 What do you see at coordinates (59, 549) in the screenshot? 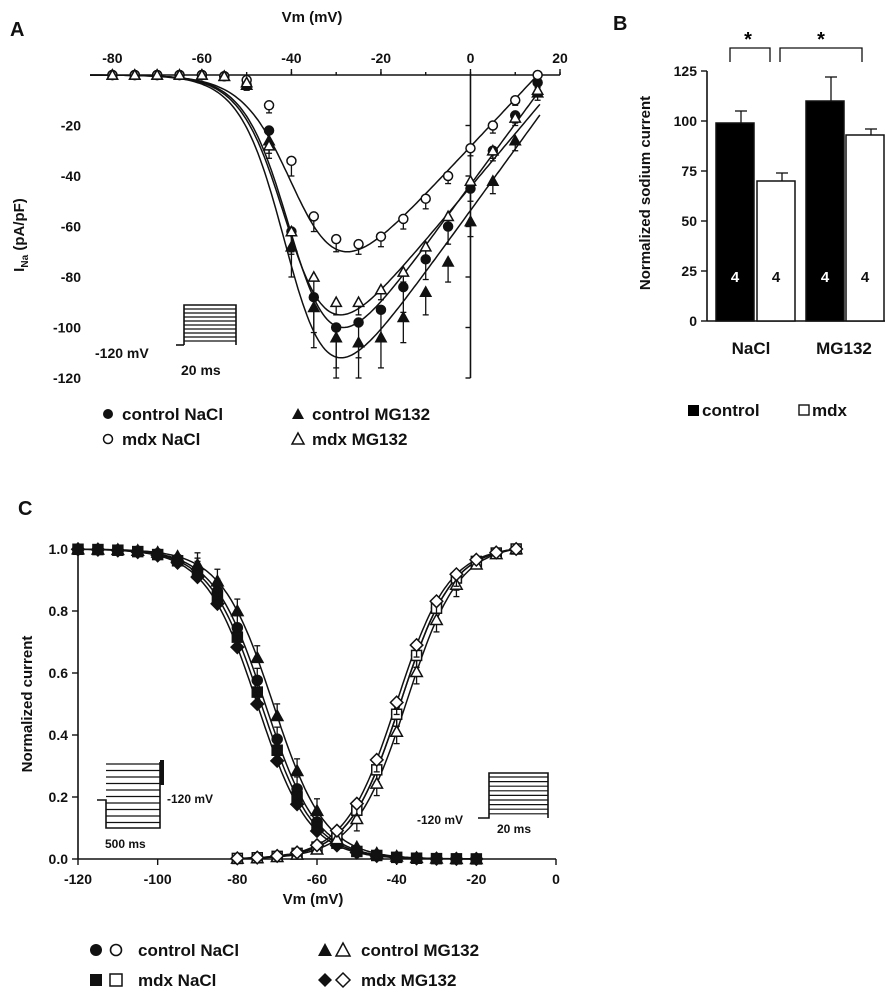
I see `panel-c-y-tick-label: 1.0` at bounding box center [59, 549].